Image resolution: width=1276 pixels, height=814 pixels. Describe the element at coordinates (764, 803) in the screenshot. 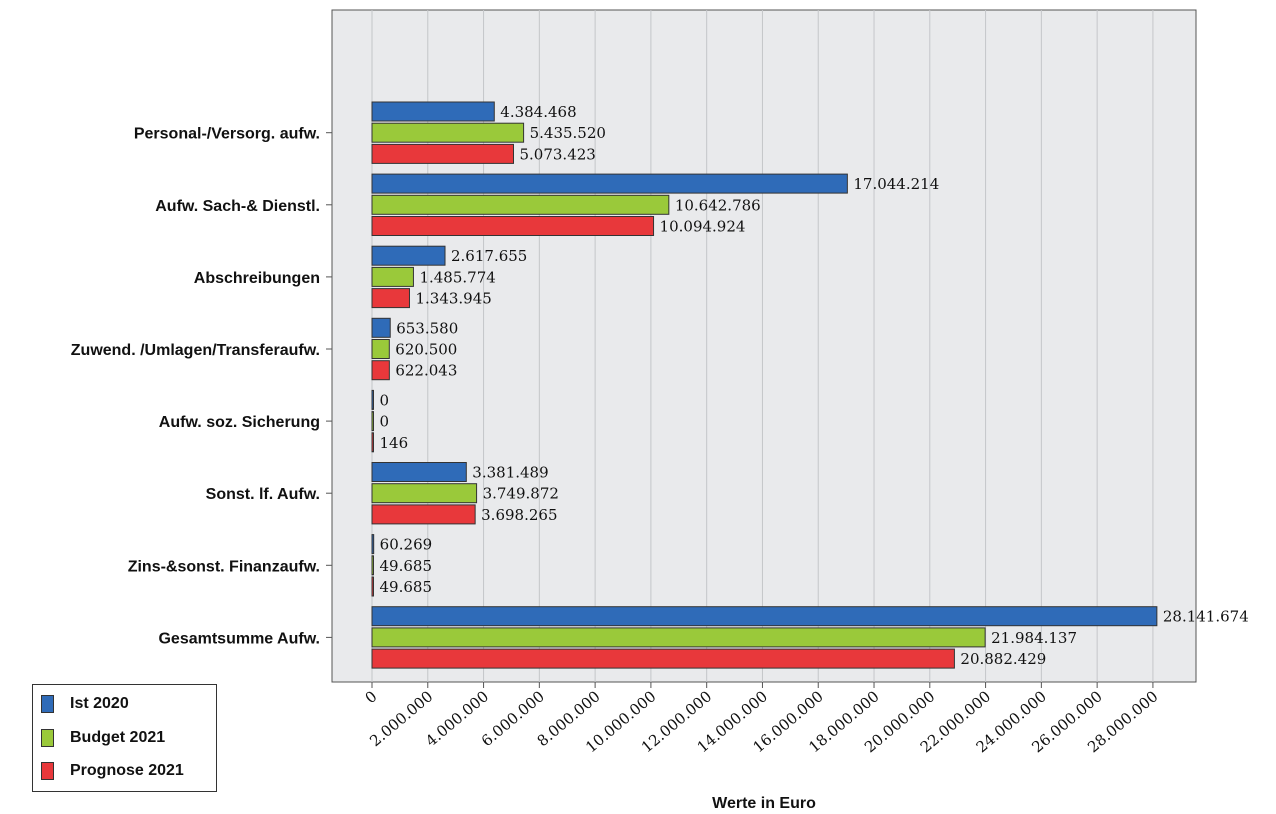

I see `x-axis-title: Werte in Euro` at that location.